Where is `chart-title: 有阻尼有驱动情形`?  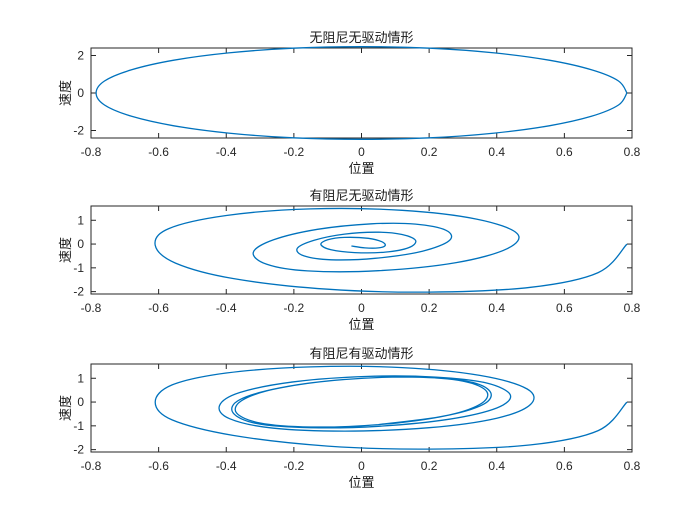 chart-title: 有阻尼有驱动情形 is located at coordinates (361, 354).